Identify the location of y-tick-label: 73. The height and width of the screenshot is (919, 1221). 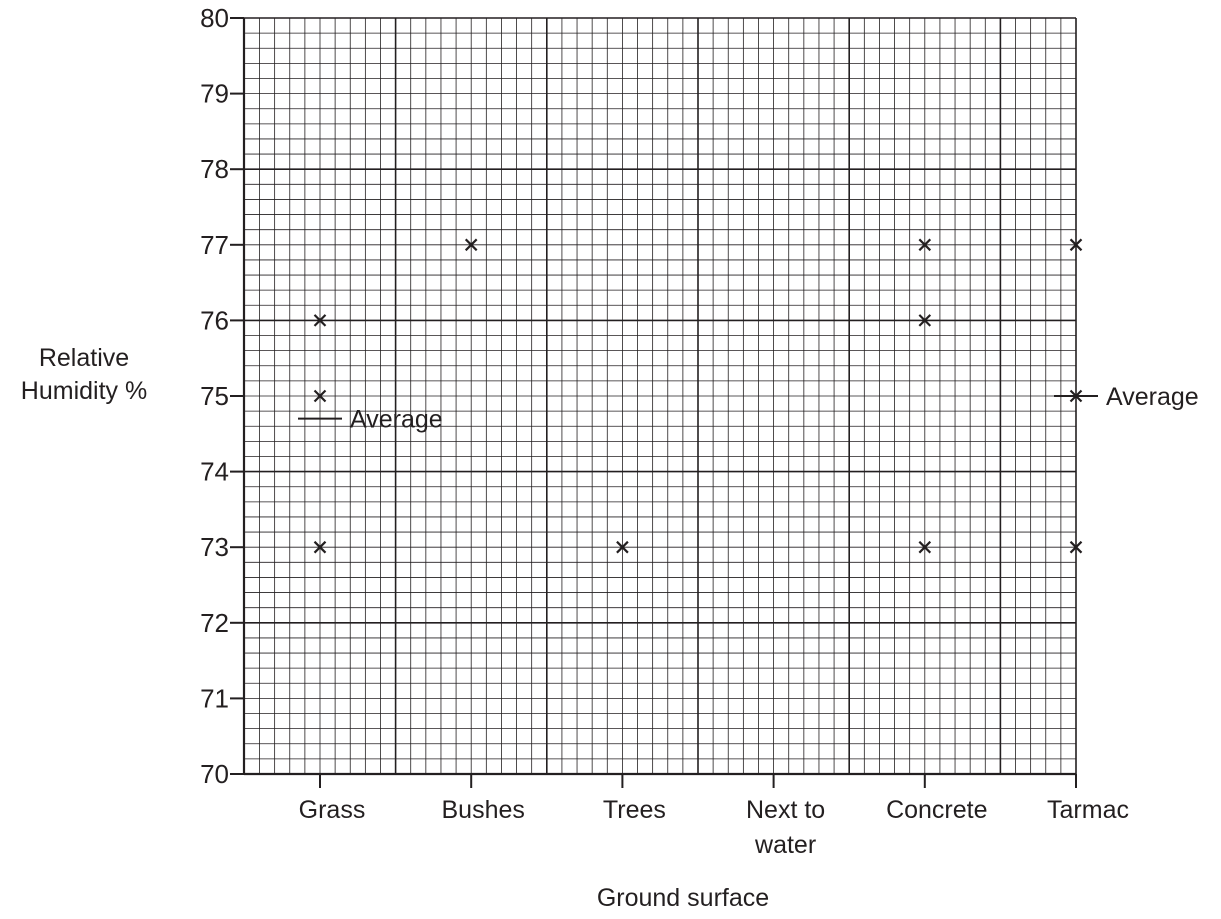
(214, 547).